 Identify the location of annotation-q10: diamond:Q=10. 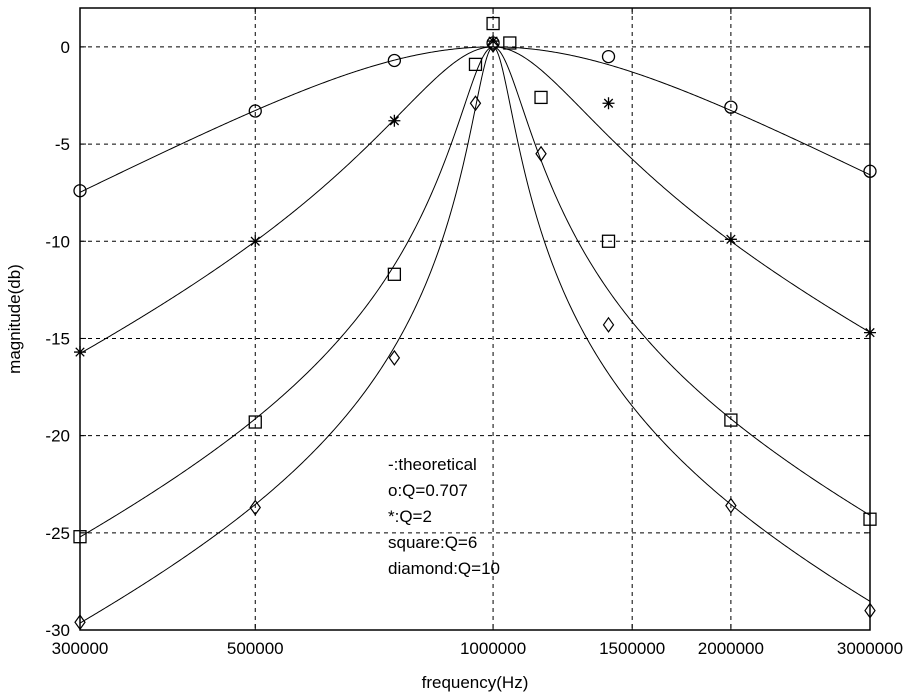
(444, 568).